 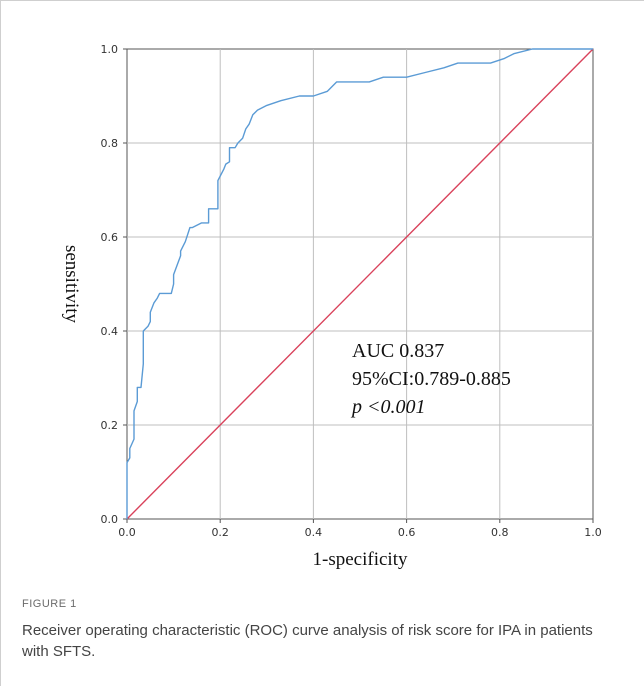 I want to click on x-tick-label: 0.6, so click(x=407, y=532).